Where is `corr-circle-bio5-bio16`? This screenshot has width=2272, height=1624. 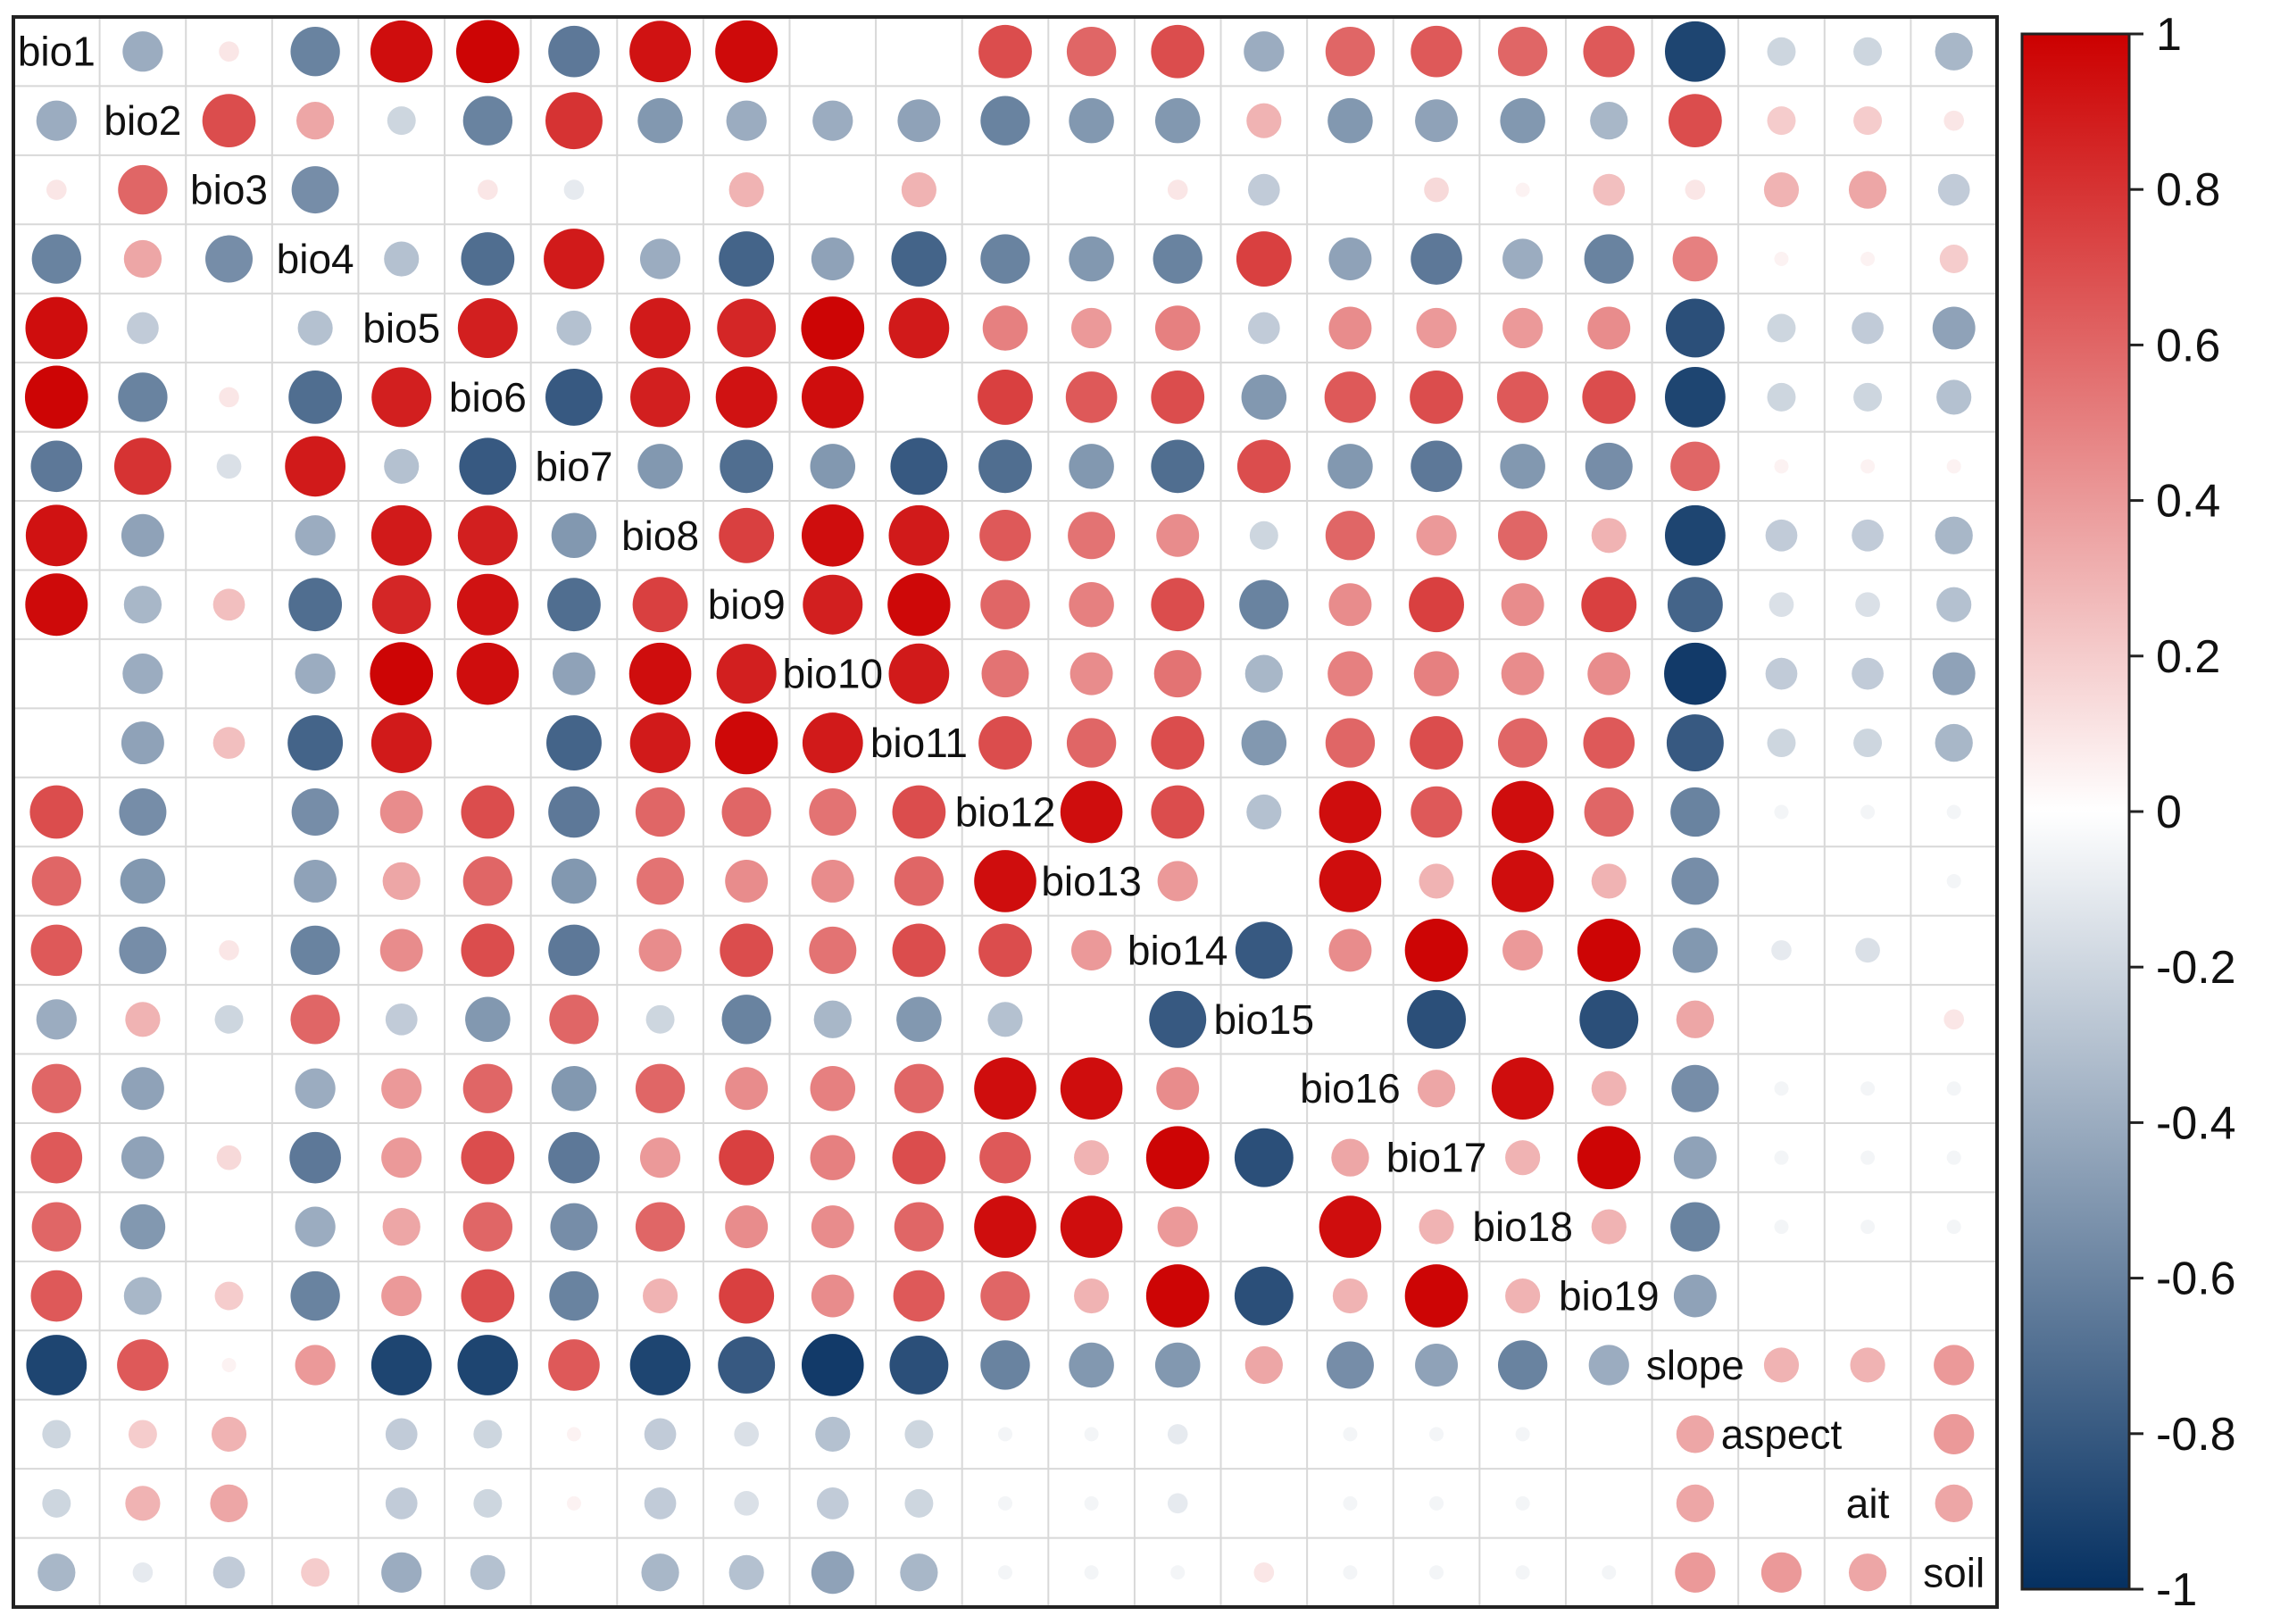
corr-circle-bio5-bio16 is located at coordinates (1350, 328).